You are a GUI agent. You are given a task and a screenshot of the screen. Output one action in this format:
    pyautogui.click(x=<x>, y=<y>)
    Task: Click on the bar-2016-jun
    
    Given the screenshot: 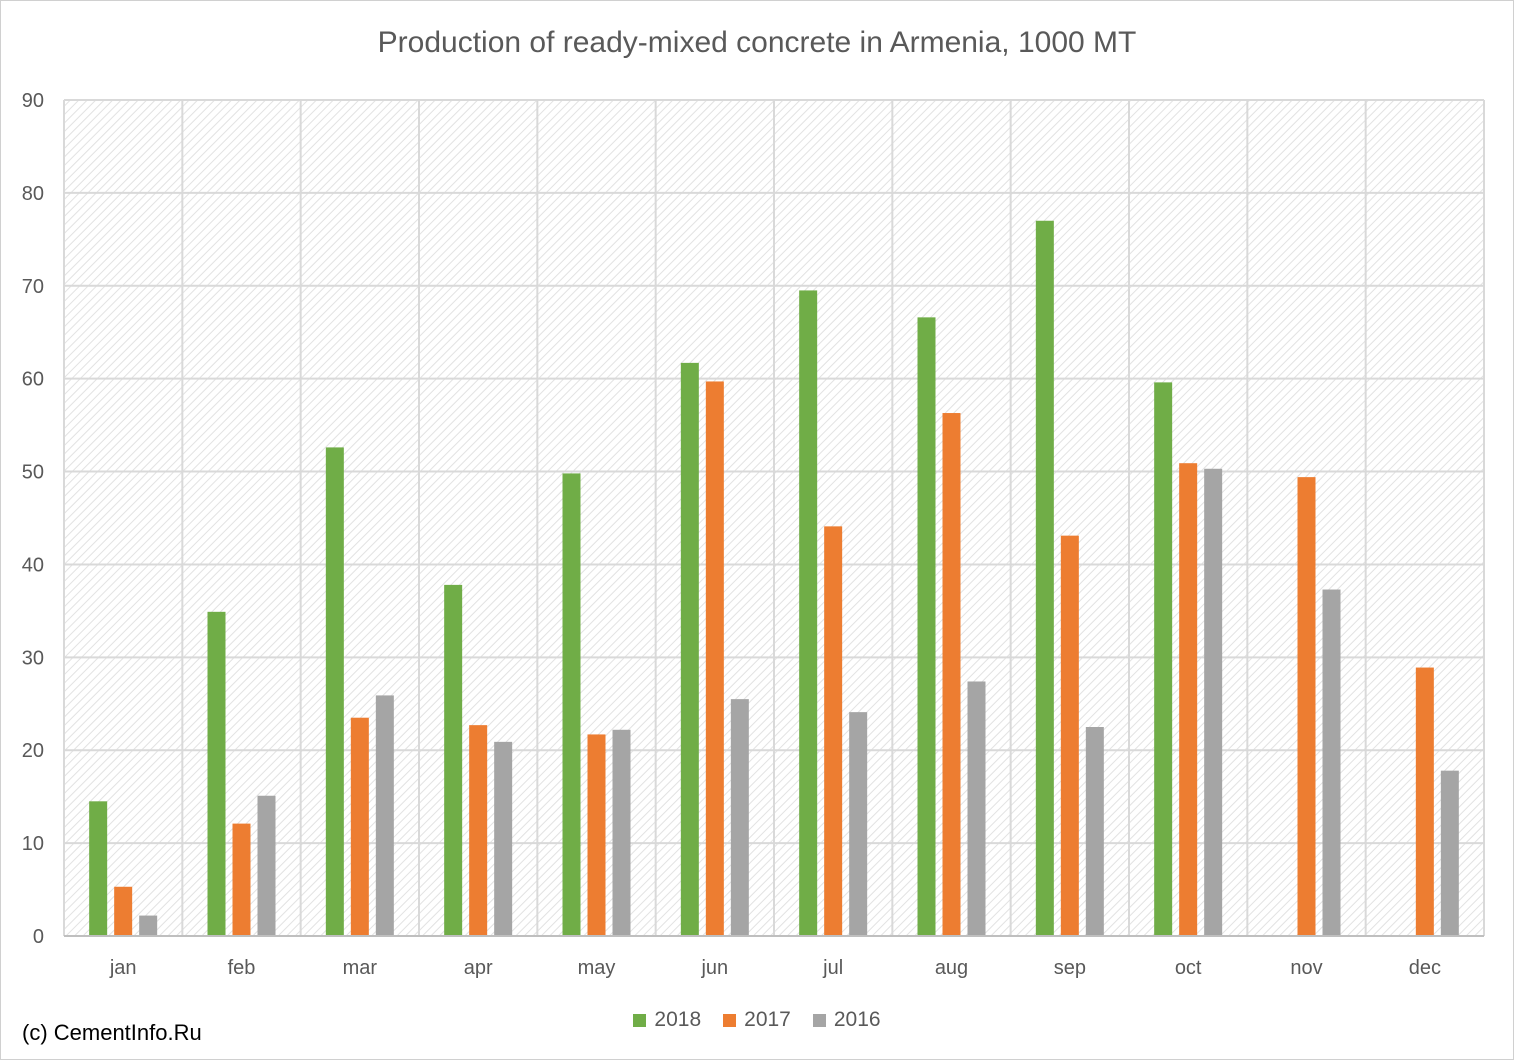 What is the action you would take?
    pyautogui.click(x=739, y=817)
    